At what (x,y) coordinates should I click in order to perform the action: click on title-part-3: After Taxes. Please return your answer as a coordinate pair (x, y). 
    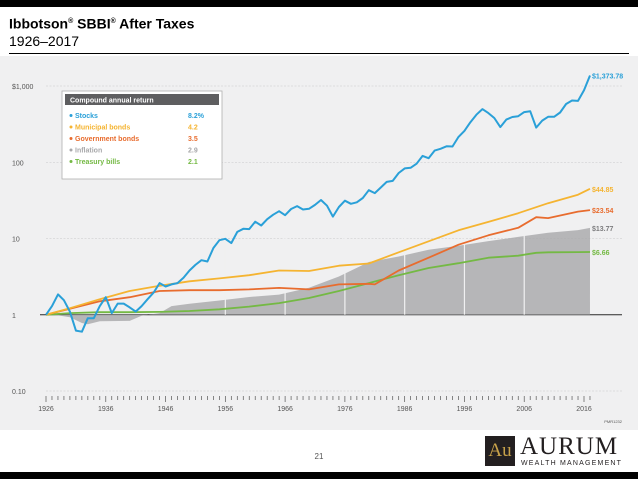
    Looking at the image, I should click on (155, 23).